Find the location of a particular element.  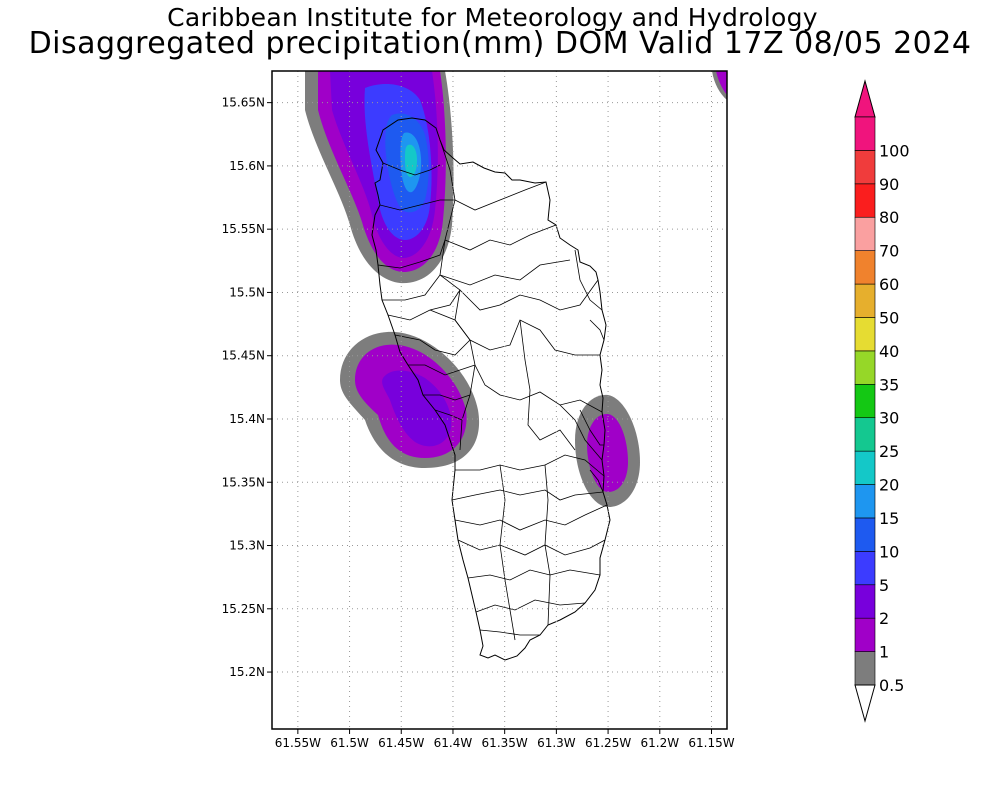

colorbar-label: 90 is located at coordinates (889, 184).